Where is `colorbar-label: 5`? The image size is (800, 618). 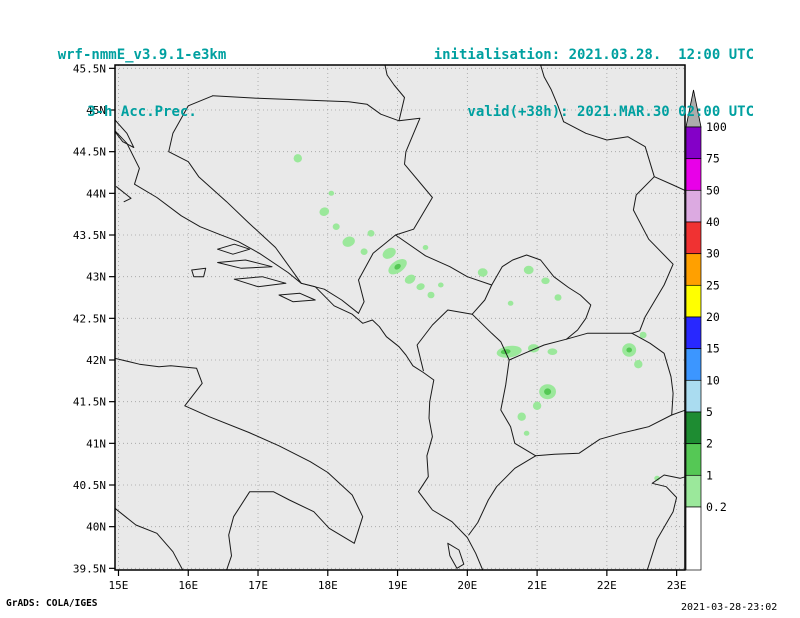
colorbar-label: 5 is located at coordinates (709, 412).